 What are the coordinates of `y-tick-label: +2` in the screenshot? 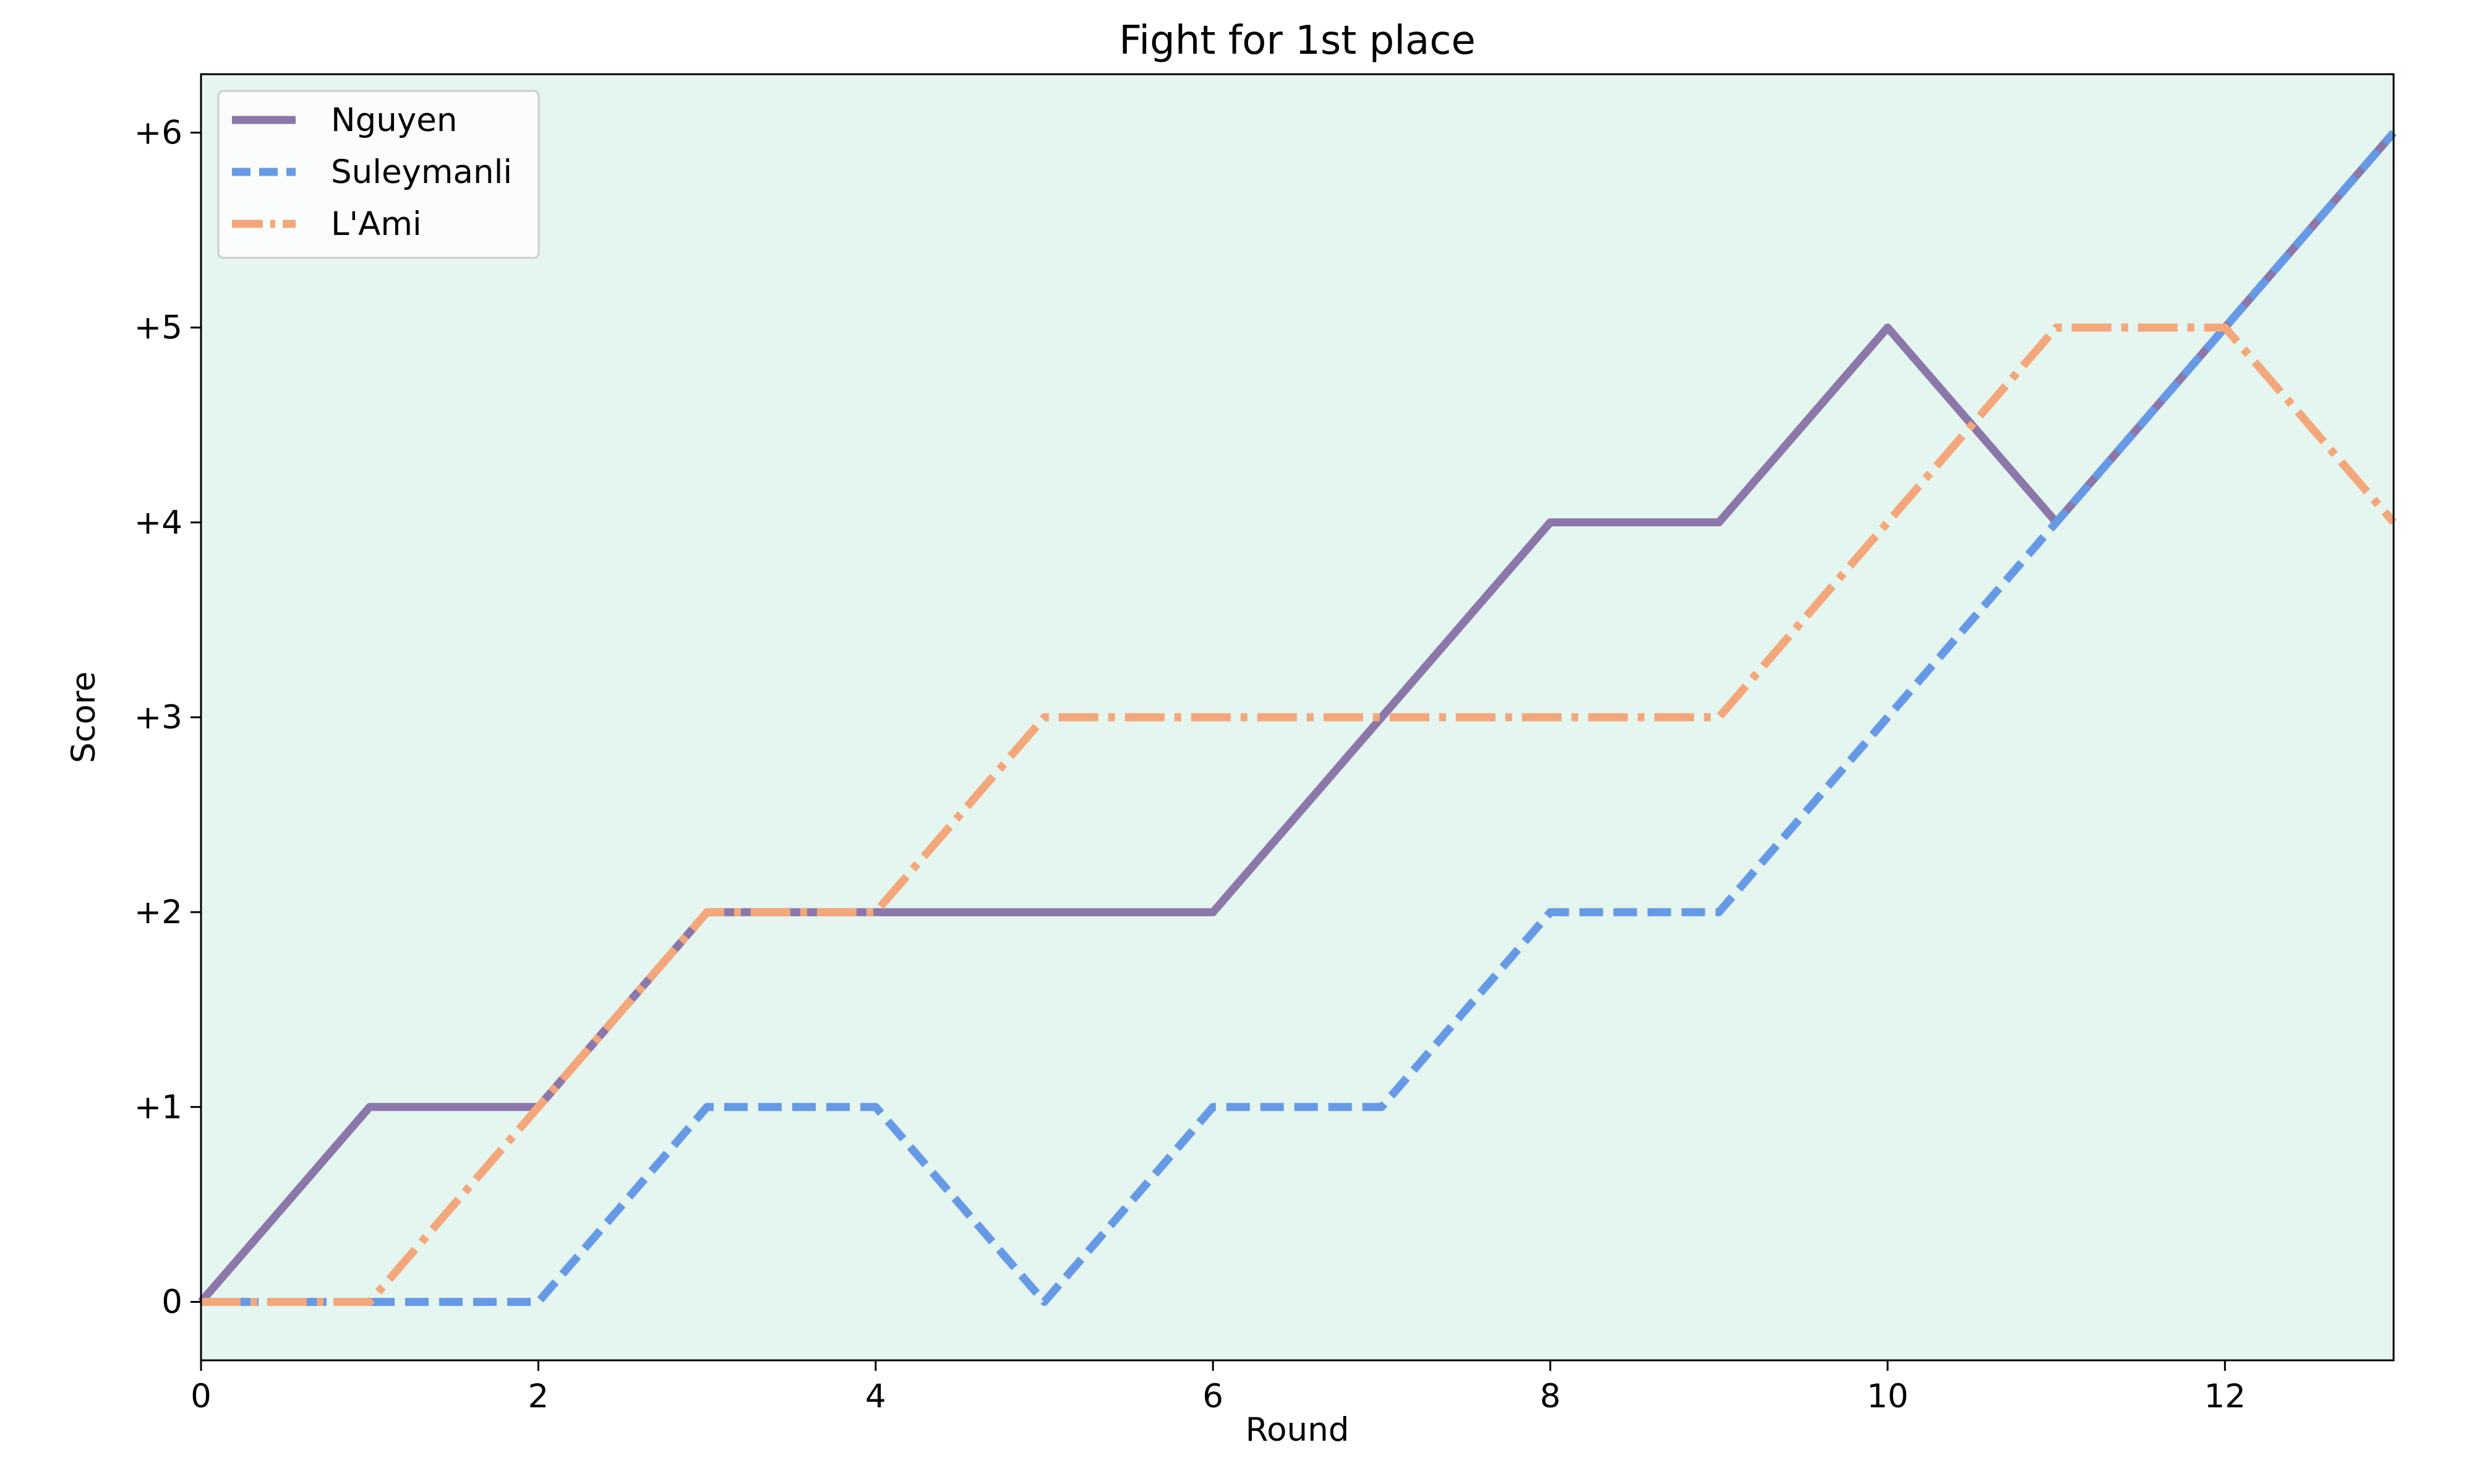 It's located at (158, 912).